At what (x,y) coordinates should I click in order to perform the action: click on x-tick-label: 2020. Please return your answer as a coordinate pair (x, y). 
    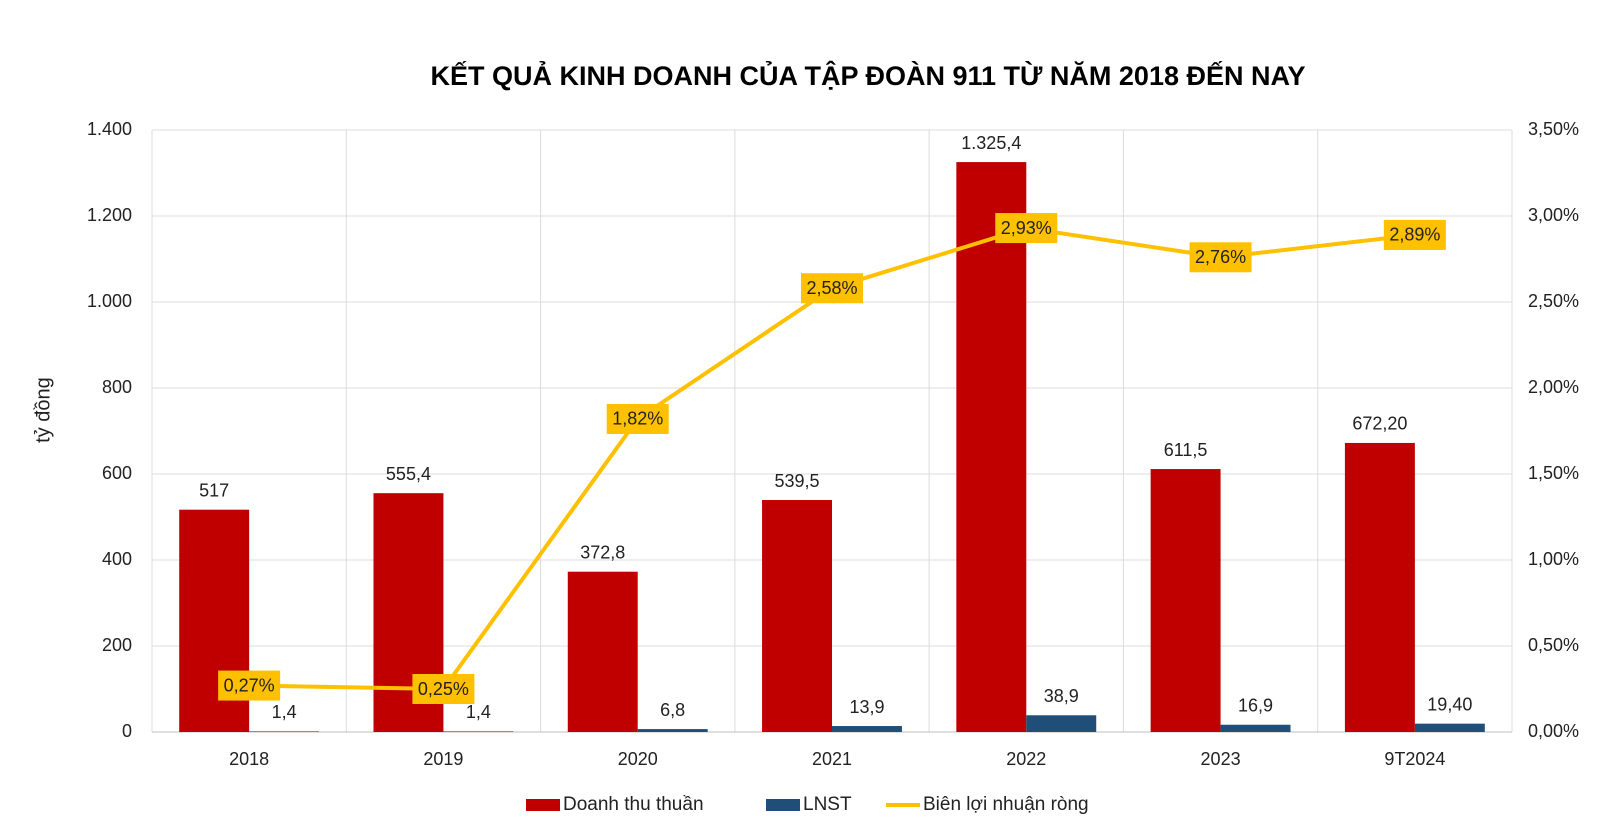
    Looking at the image, I should click on (638, 759).